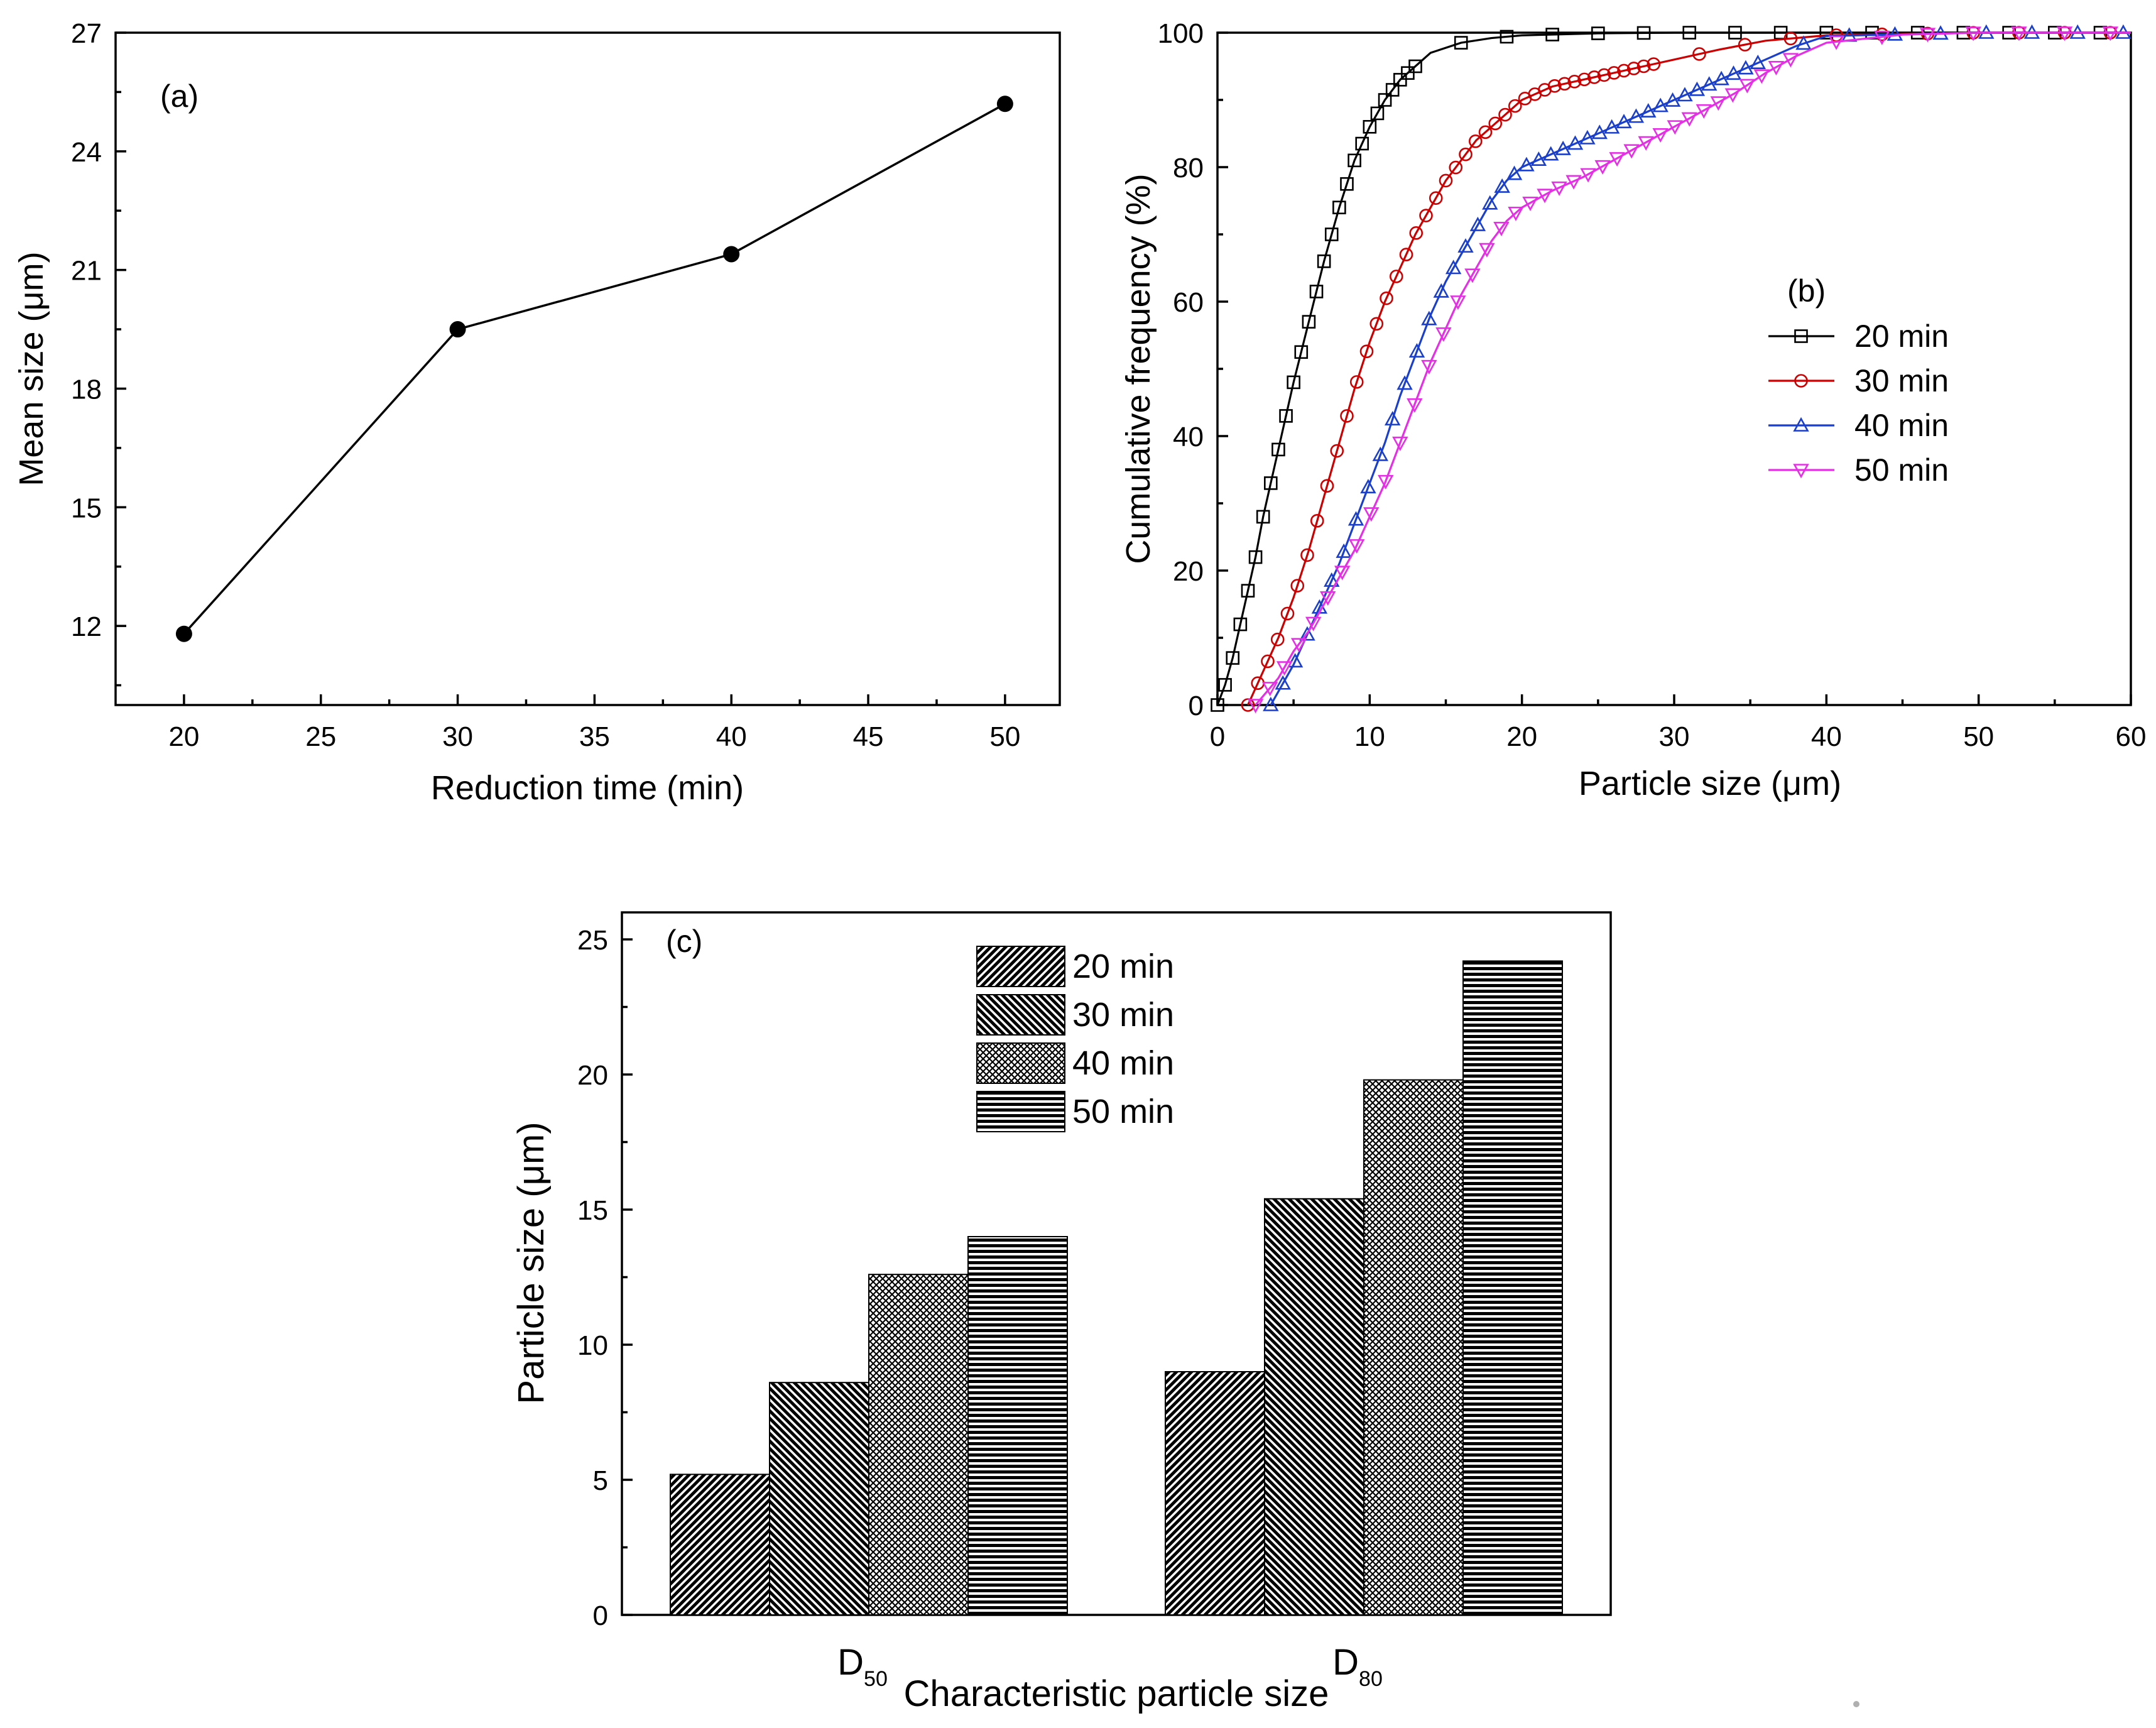 The height and width of the screenshot is (1728, 2156). Describe the element at coordinates (86, 389) in the screenshot. I see `panel-a-ytick-label: 18` at that location.